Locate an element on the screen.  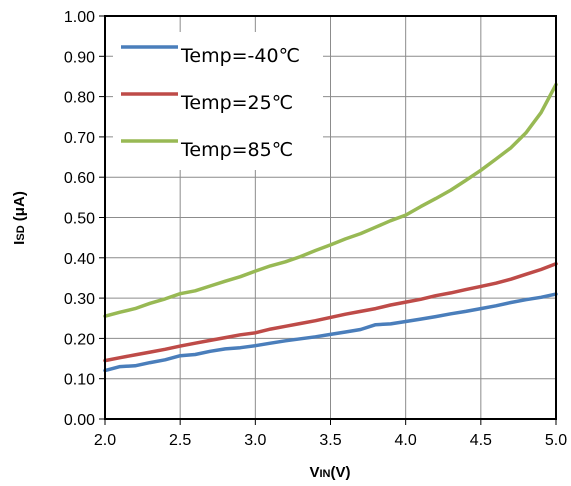
x-tick-label: 3.5 is located at coordinates (330, 440).